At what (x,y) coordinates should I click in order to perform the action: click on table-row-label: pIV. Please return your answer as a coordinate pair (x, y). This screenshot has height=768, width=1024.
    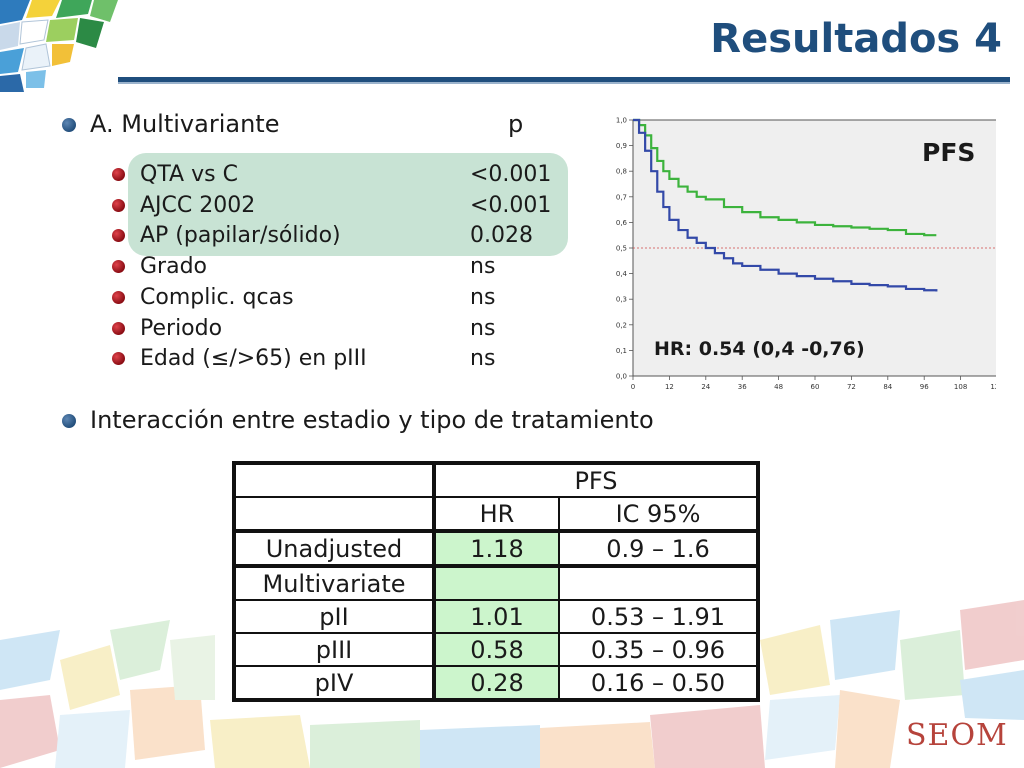
    Looking at the image, I should click on (334, 683).